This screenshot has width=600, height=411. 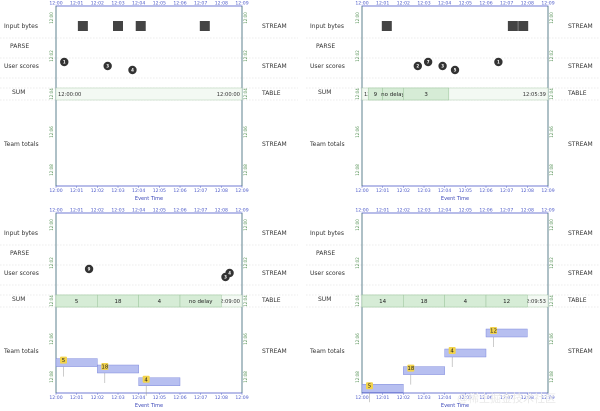 What do you see at coordinates (551, 377) in the screenshot?
I see `y-tick-right: 12:08` at bounding box center [551, 377].